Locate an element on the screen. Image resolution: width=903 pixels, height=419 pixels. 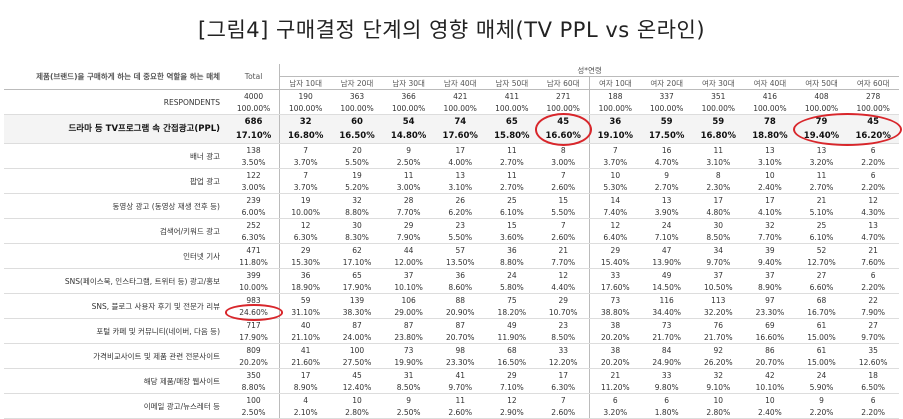
count-cell: 49 is located at coordinates (512, 325).